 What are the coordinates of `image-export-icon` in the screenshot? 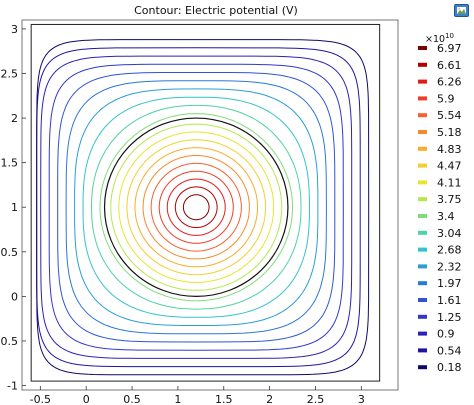 It's located at (461, 9).